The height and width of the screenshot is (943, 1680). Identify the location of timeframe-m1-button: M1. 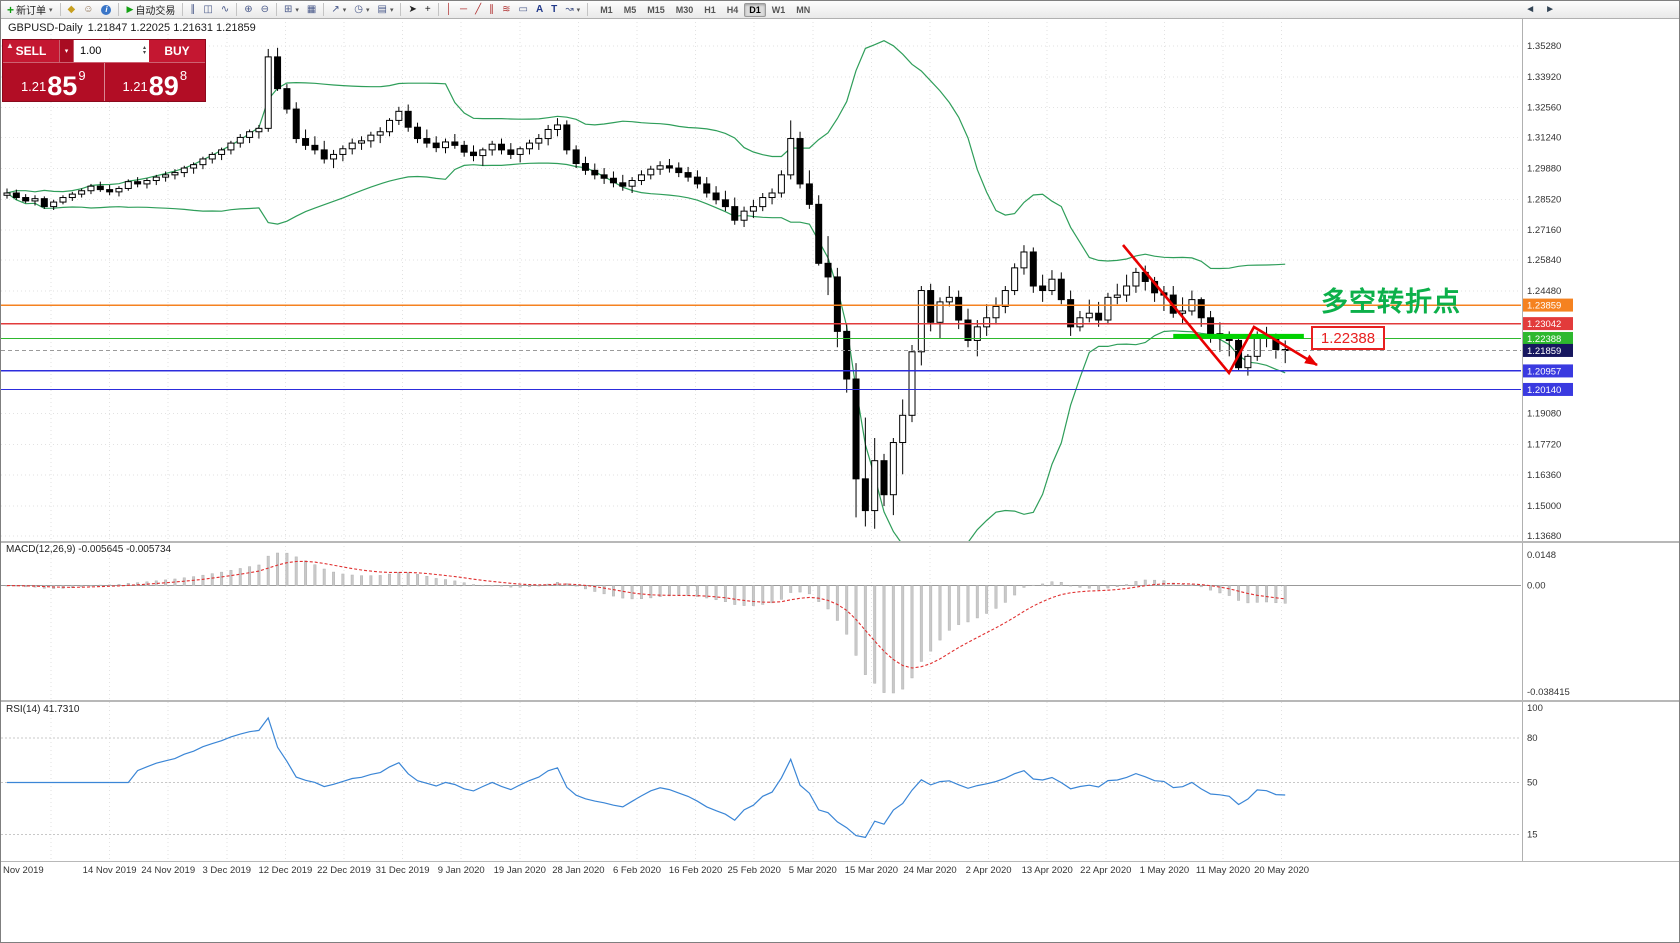
(606, 9).